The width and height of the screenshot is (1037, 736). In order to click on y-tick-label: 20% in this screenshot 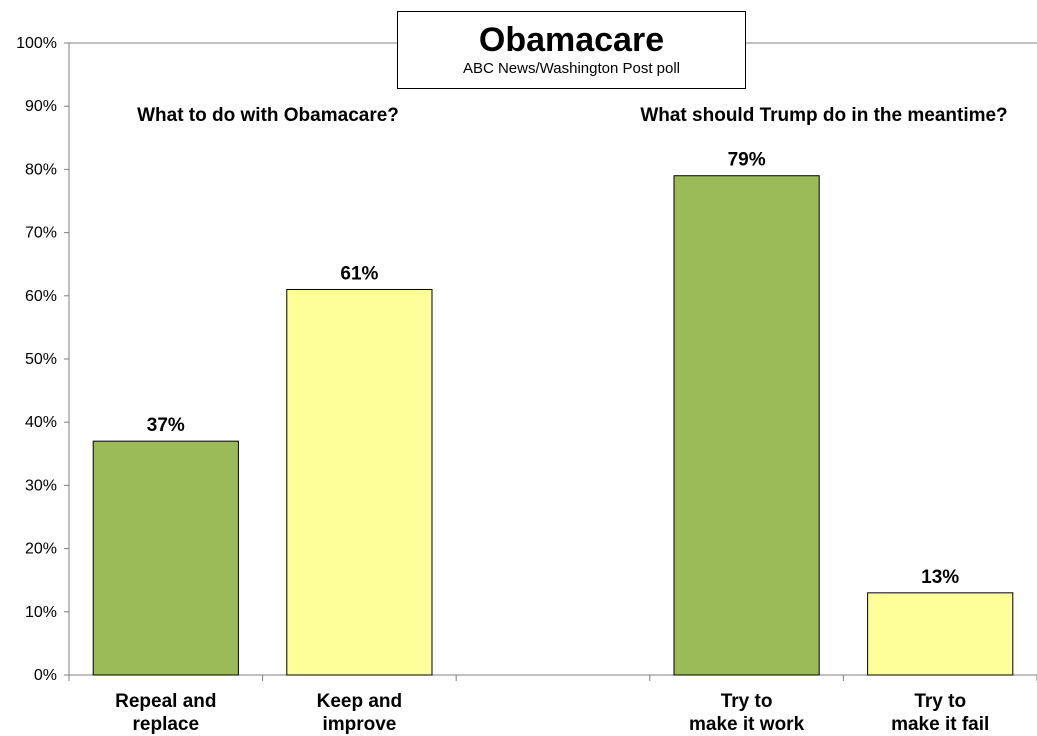, I will do `click(41, 549)`.